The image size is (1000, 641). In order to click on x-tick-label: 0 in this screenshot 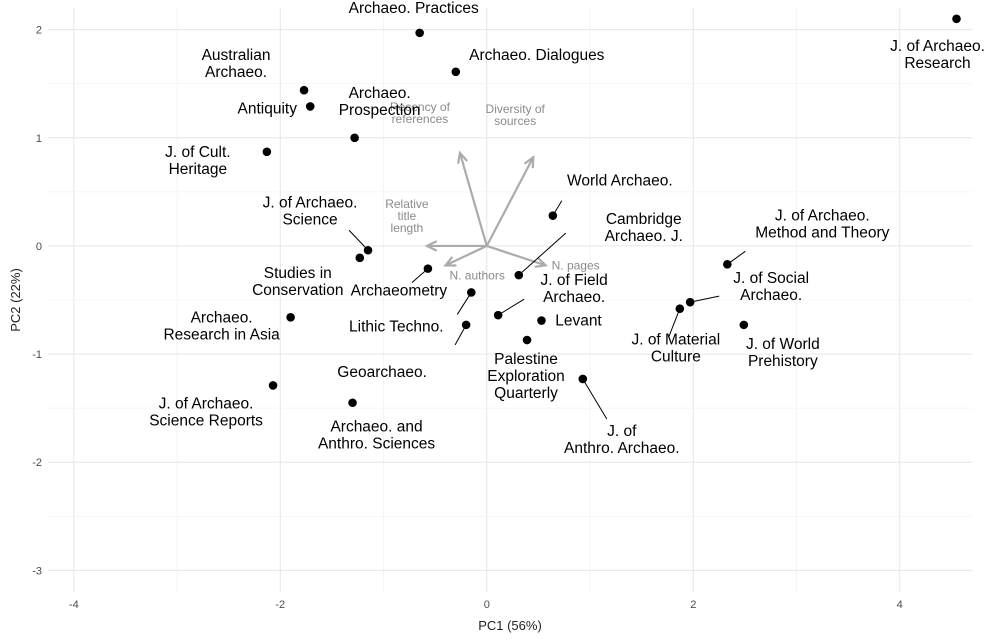, I will do `click(487, 605)`.